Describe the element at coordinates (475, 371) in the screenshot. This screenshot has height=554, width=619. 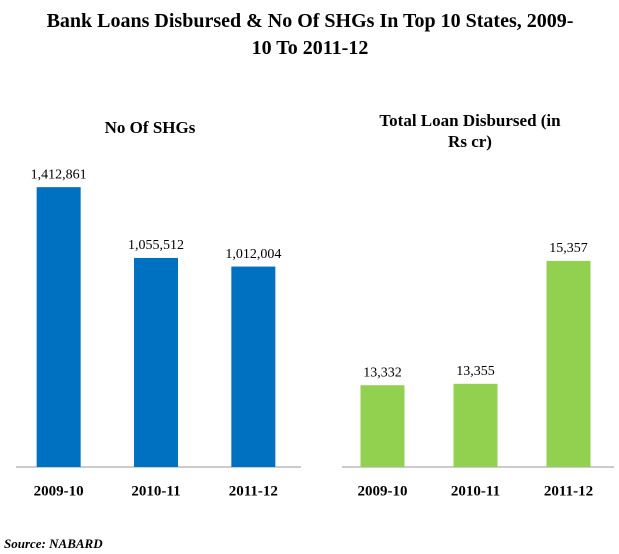
I see `data-label: 13,355` at that location.